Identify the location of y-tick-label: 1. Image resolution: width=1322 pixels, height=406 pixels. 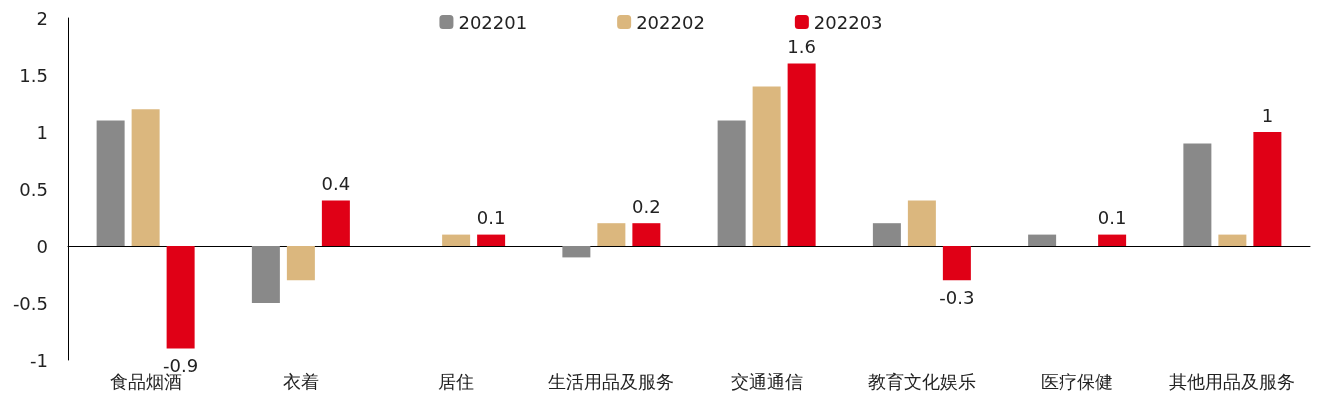
(42, 132).